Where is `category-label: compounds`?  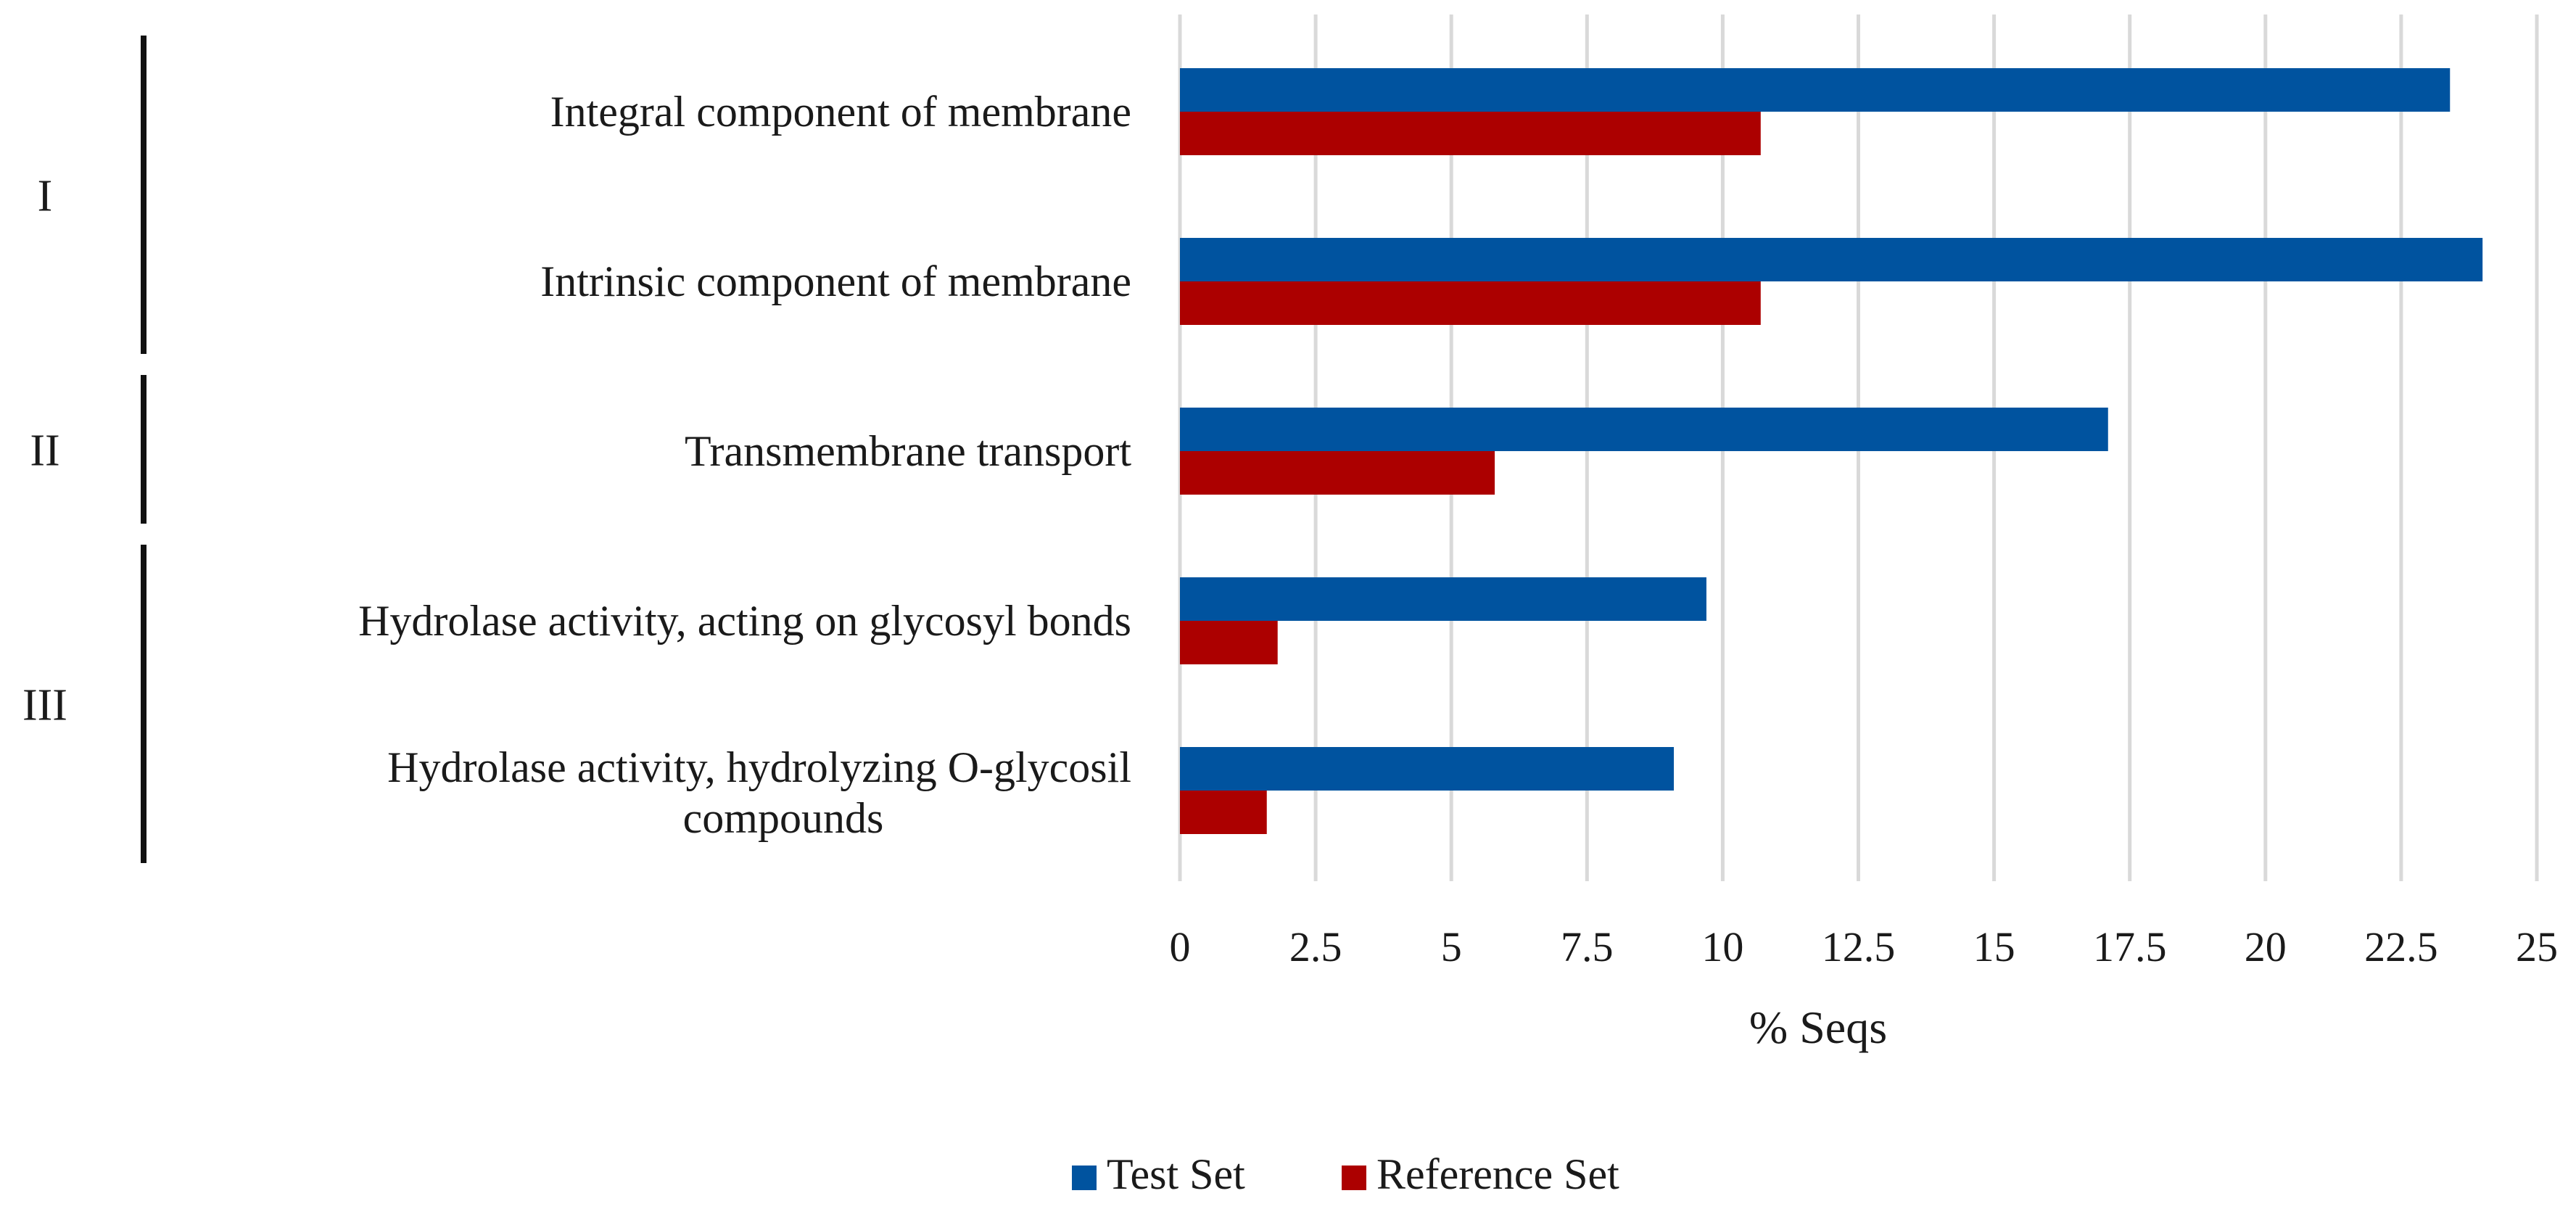
category-label: compounds is located at coordinates (783, 818).